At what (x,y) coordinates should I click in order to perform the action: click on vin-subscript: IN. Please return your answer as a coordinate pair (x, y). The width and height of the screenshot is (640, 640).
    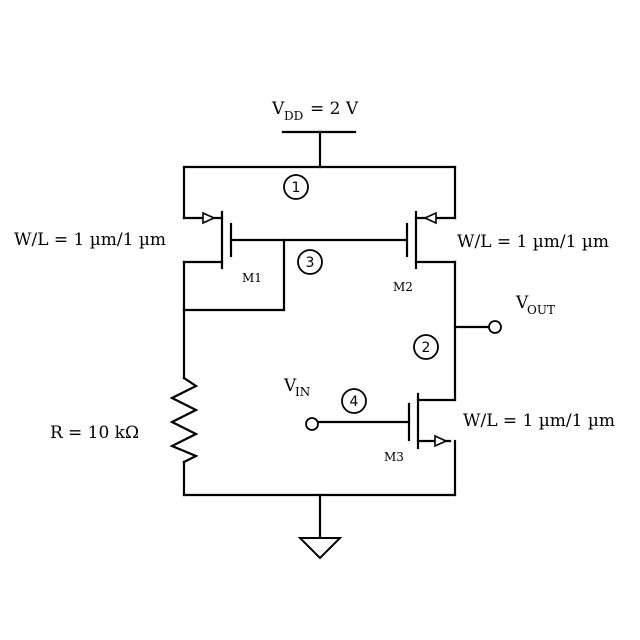
    Looking at the image, I should click on (302, 392).